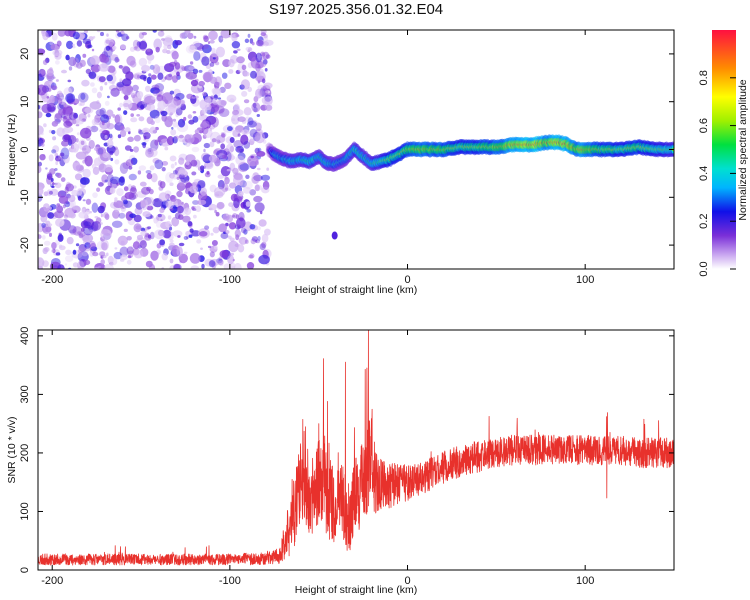 The width and height of the screenshot is (750, 600). I want to click on colorbar-gradient, so click(724, 149).